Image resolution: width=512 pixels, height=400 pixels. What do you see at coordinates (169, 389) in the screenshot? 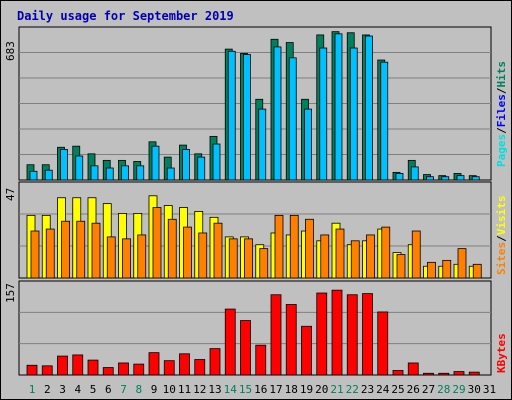
I see `x-tick-label-10: 10` at bounding box center [169, 389].